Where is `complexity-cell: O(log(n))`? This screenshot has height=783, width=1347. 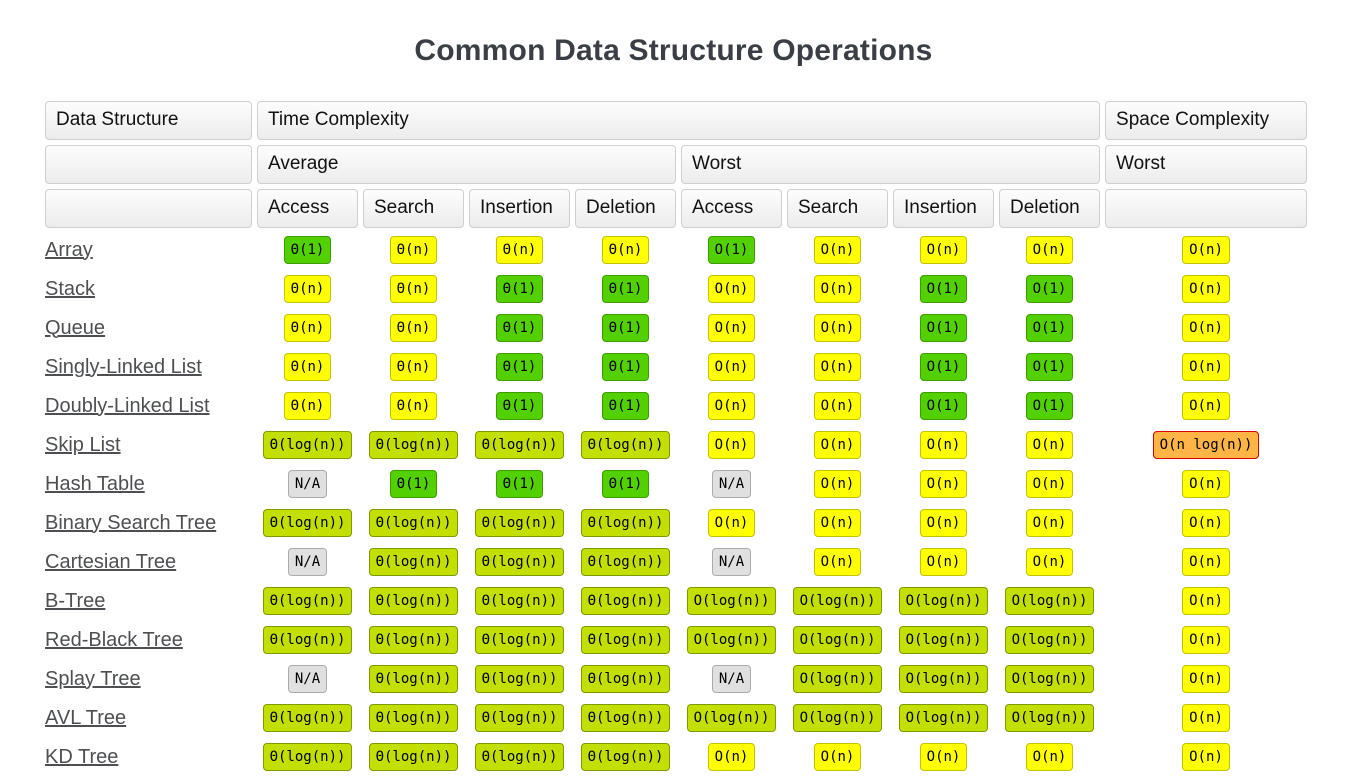 complexity-cell: O(log(n)) is located at coordinates (837, 601).